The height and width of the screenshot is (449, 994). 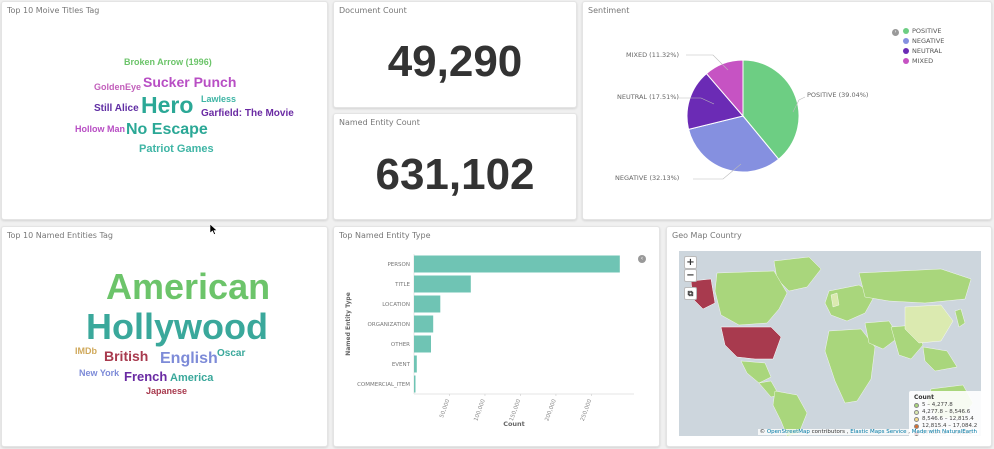 What do you see at coordinates (445, 408) in the screenshot?
I see `x-tick-label: 50,000` at bounding box center [445, 408].